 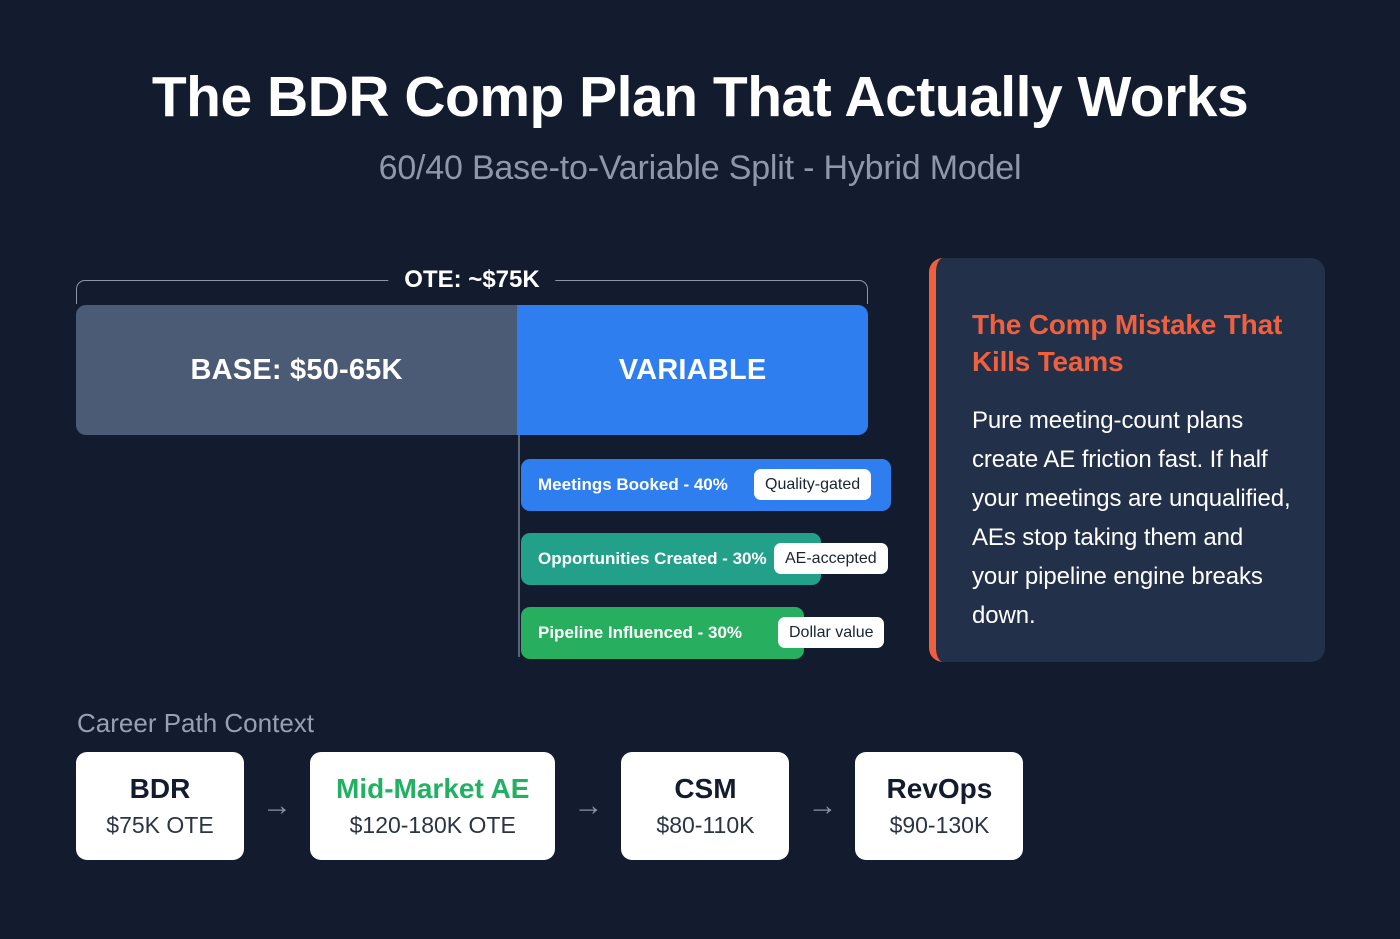 What do you see at coordinates (831, 632) in the screenshot?
I see `component-badge: Dollar value` at bounding box center [831, 632].